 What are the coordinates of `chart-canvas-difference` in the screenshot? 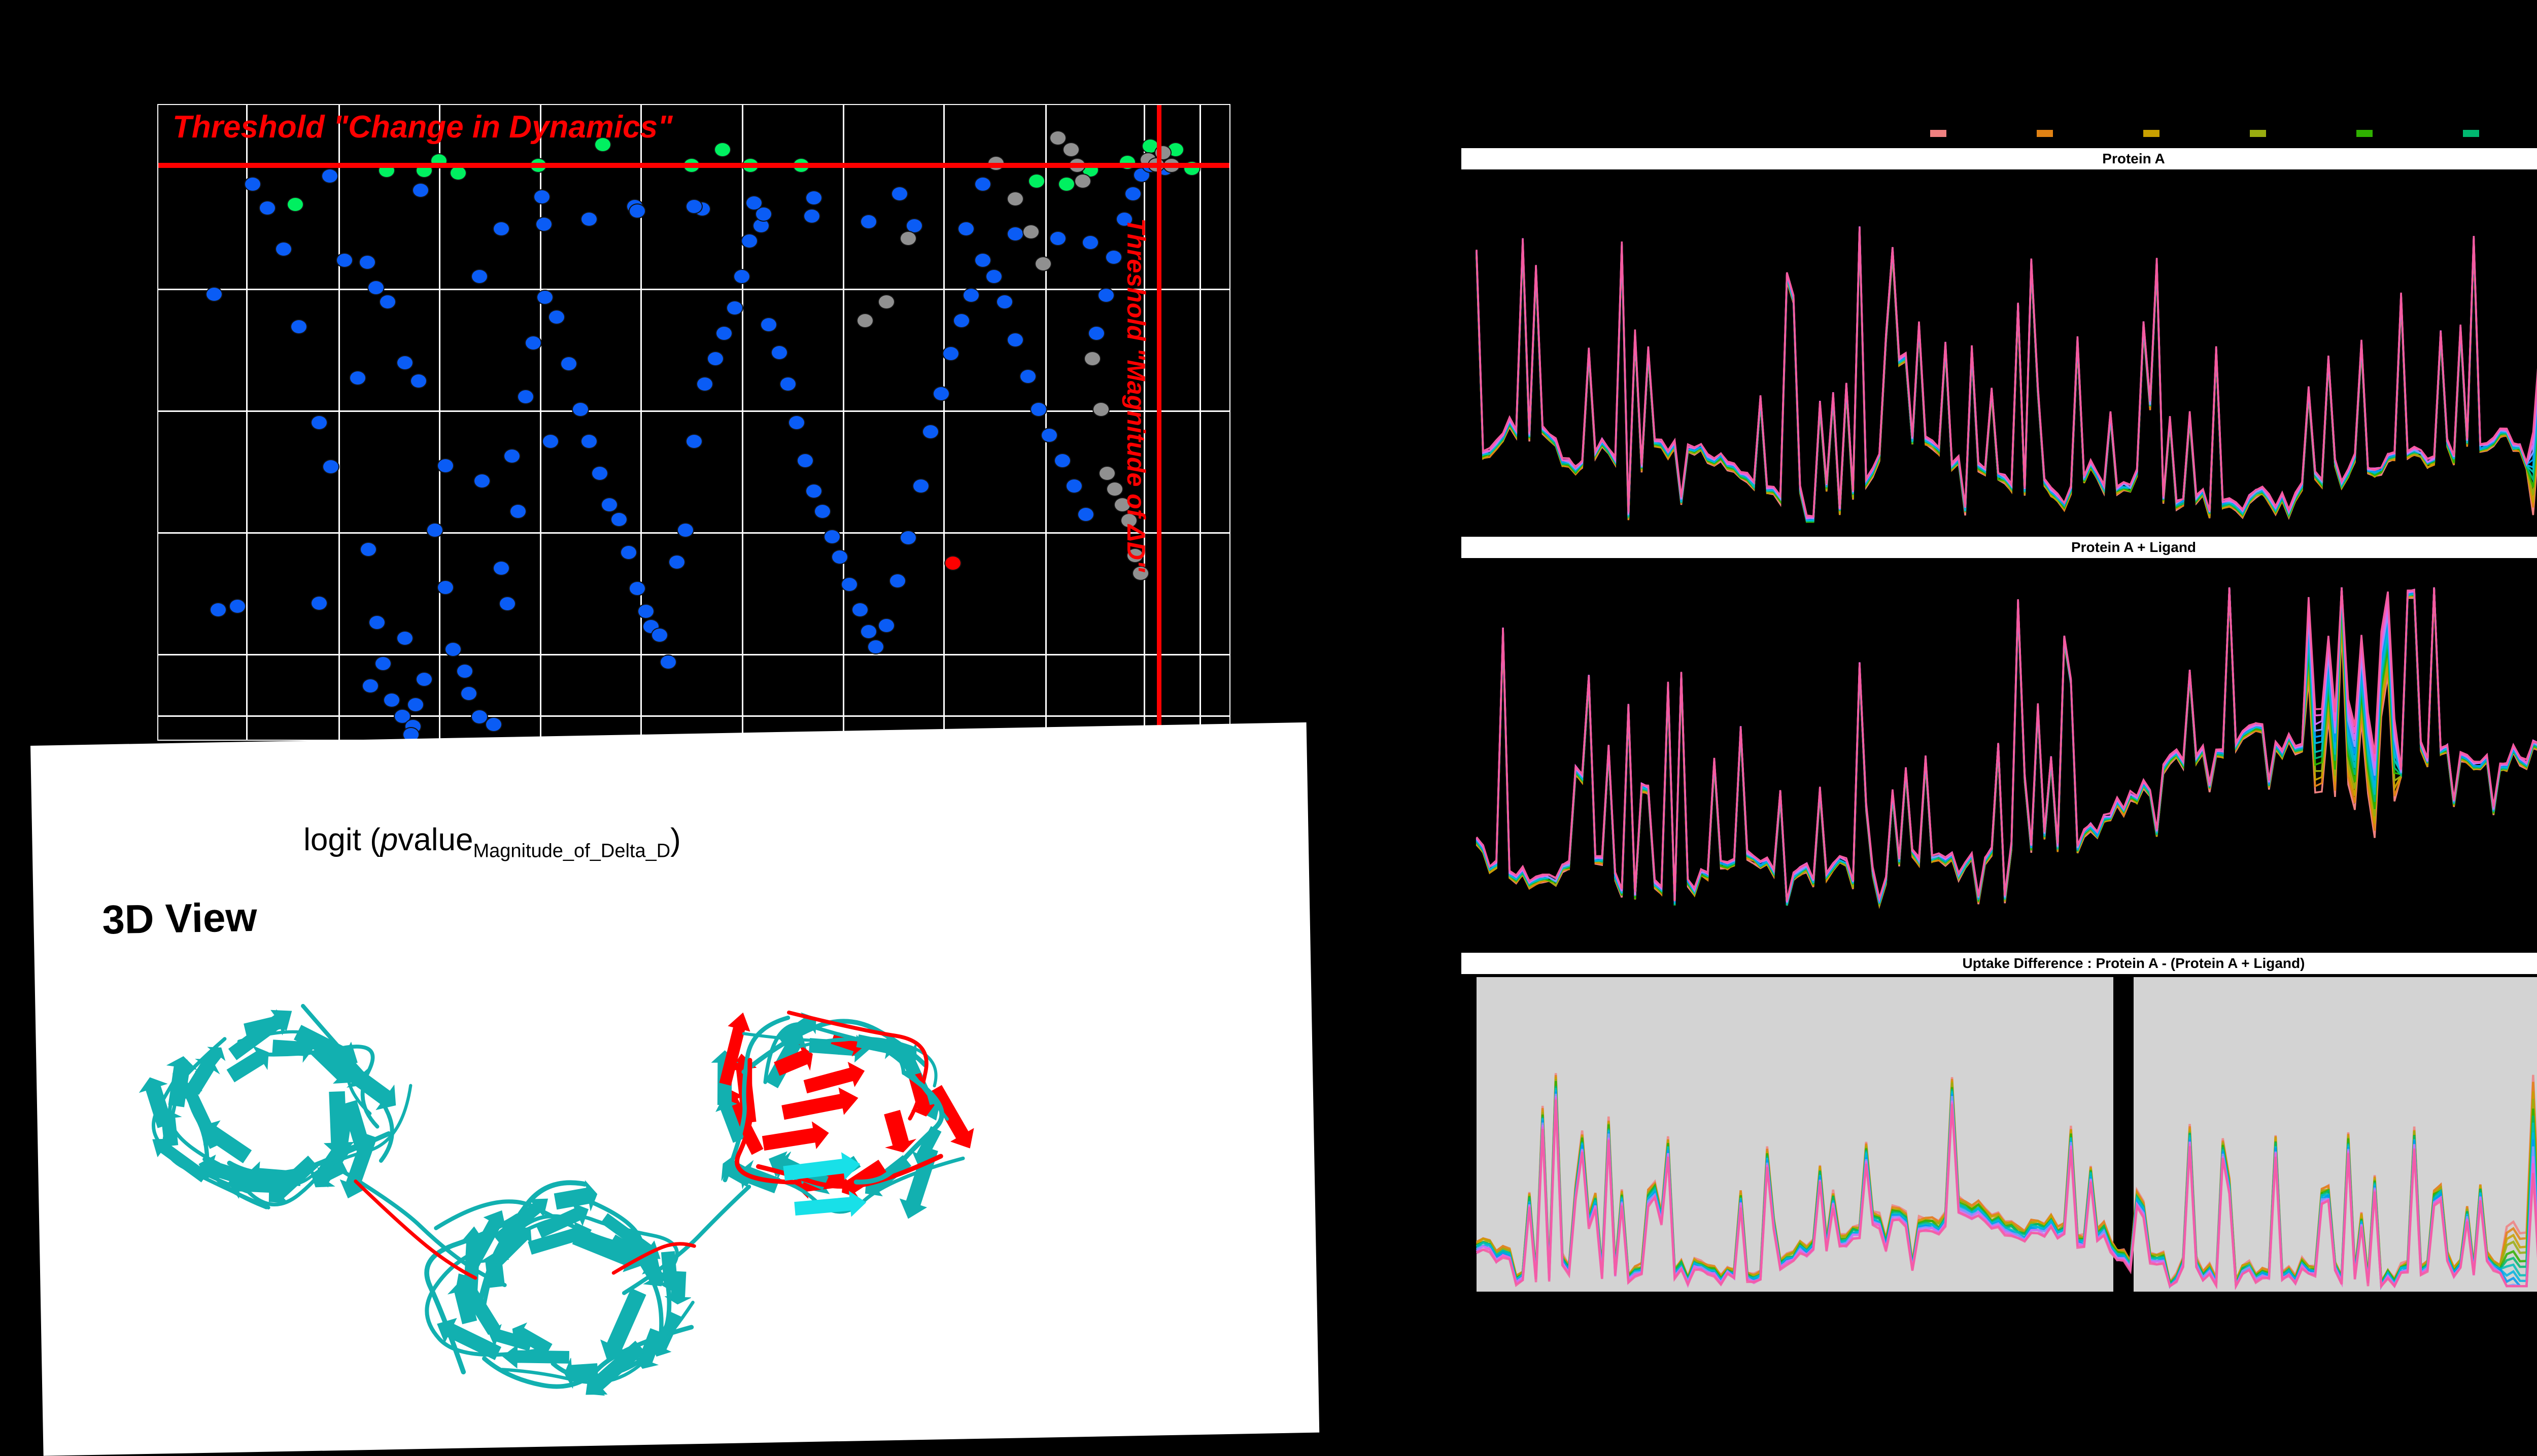 It's located at (1999, 1134).